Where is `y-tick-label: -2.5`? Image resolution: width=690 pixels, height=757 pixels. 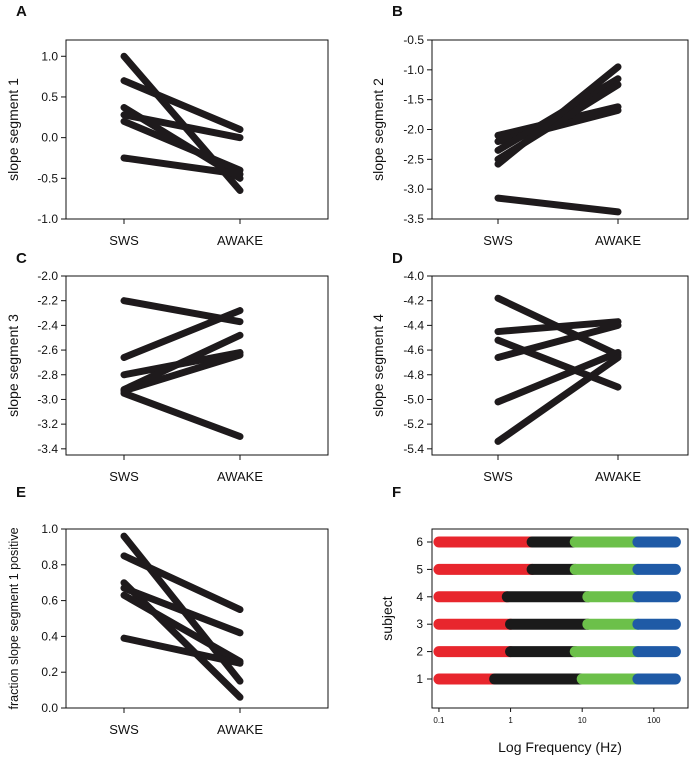
y-tick-label: -2.5 is located at coordinates (413, 159).